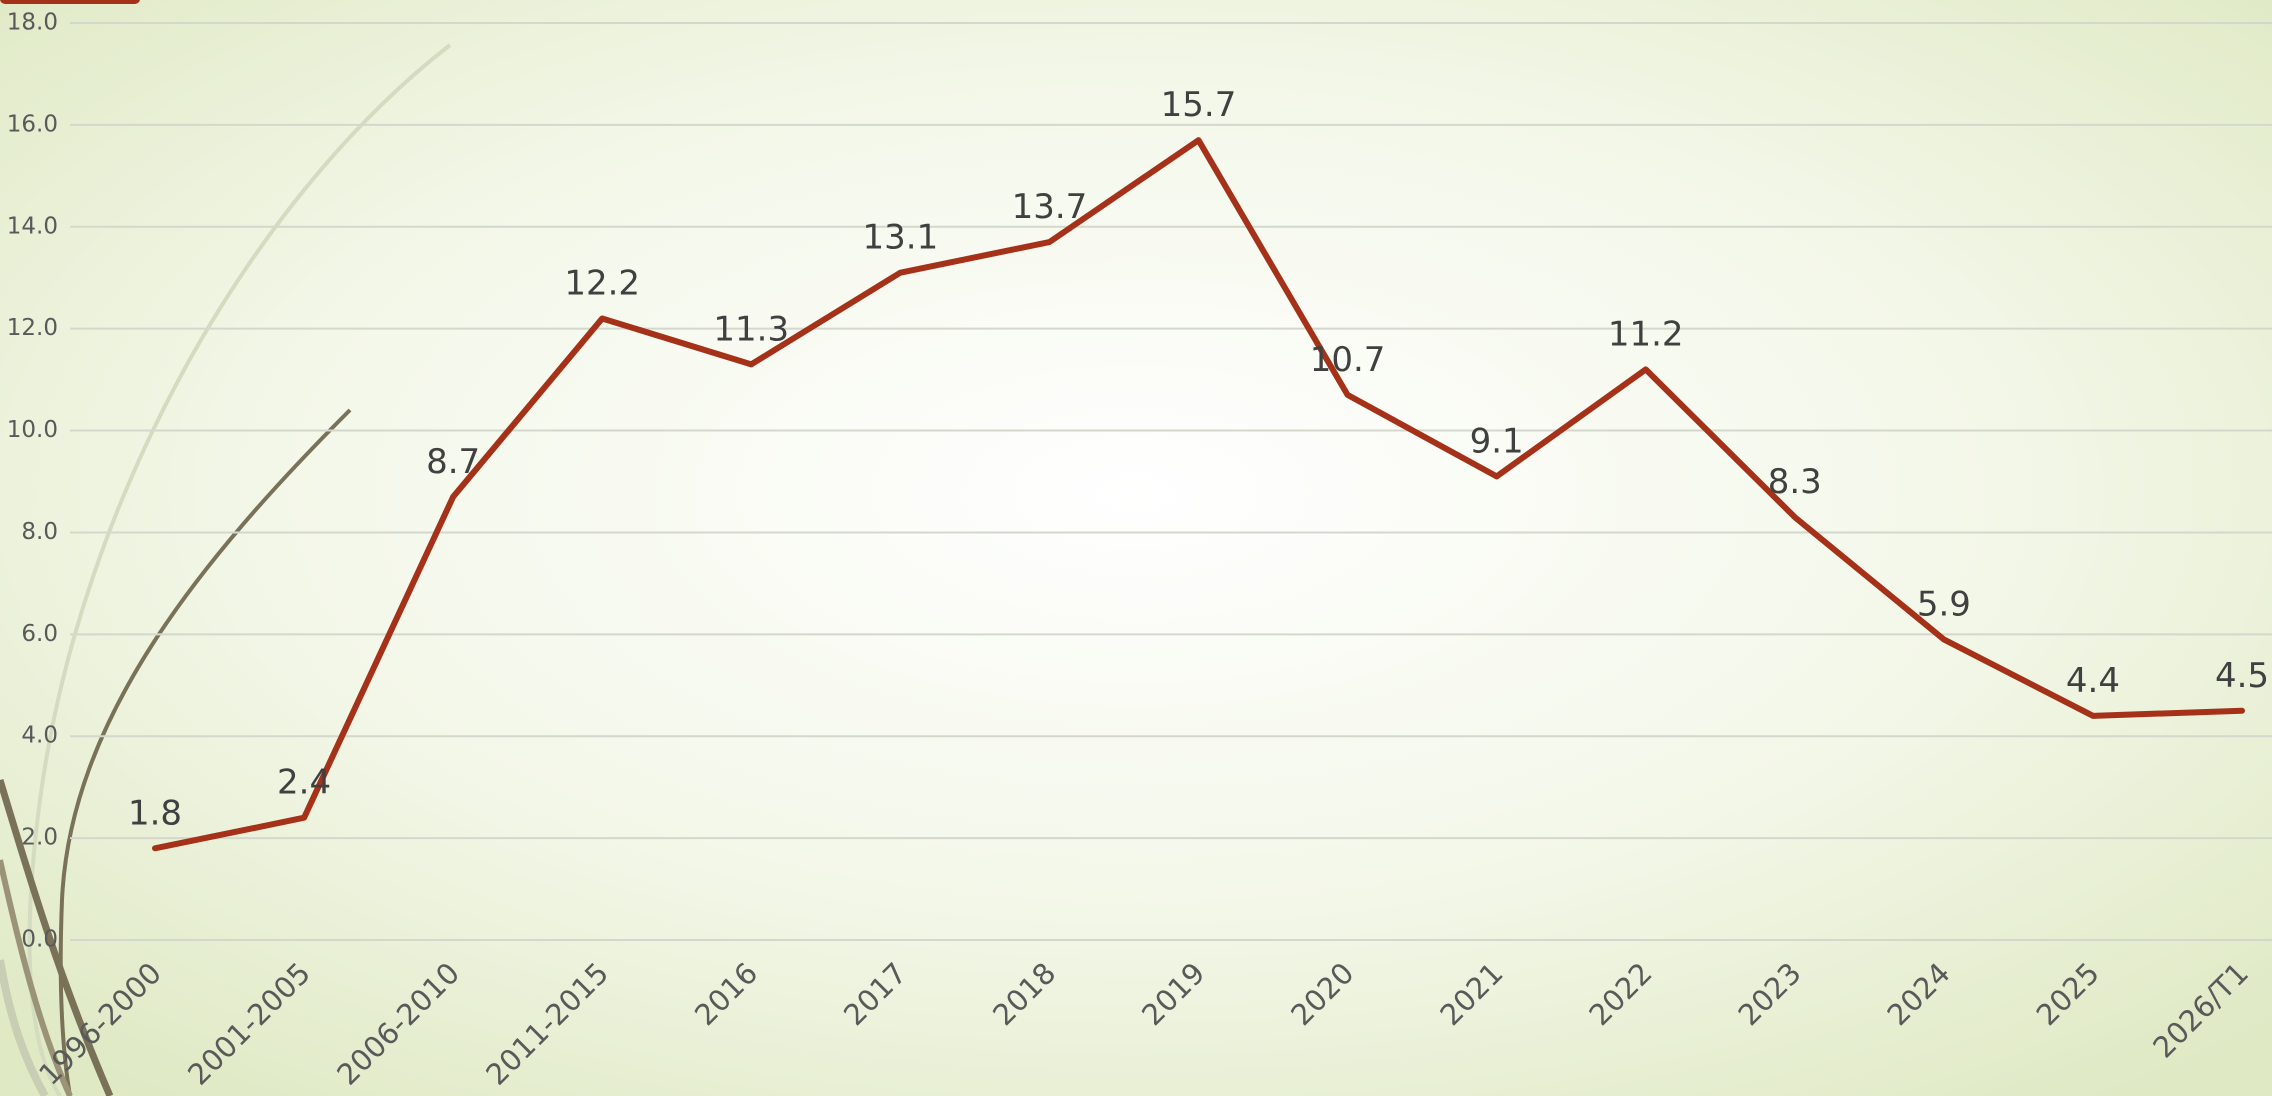 The width and height of the screenshot is (2272, 1096). I want to click on data-label: 15.7, so click(1199, 105).